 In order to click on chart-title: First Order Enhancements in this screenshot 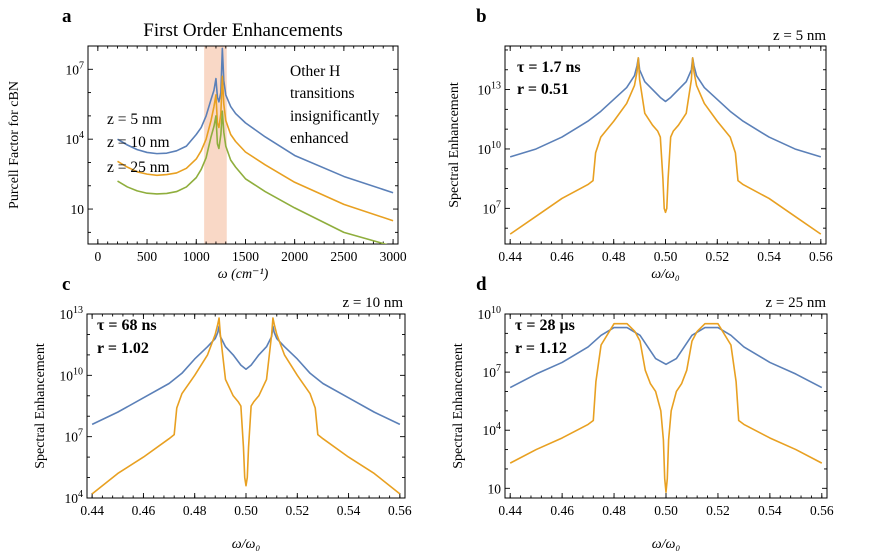, I will do `click(242, 30)`.